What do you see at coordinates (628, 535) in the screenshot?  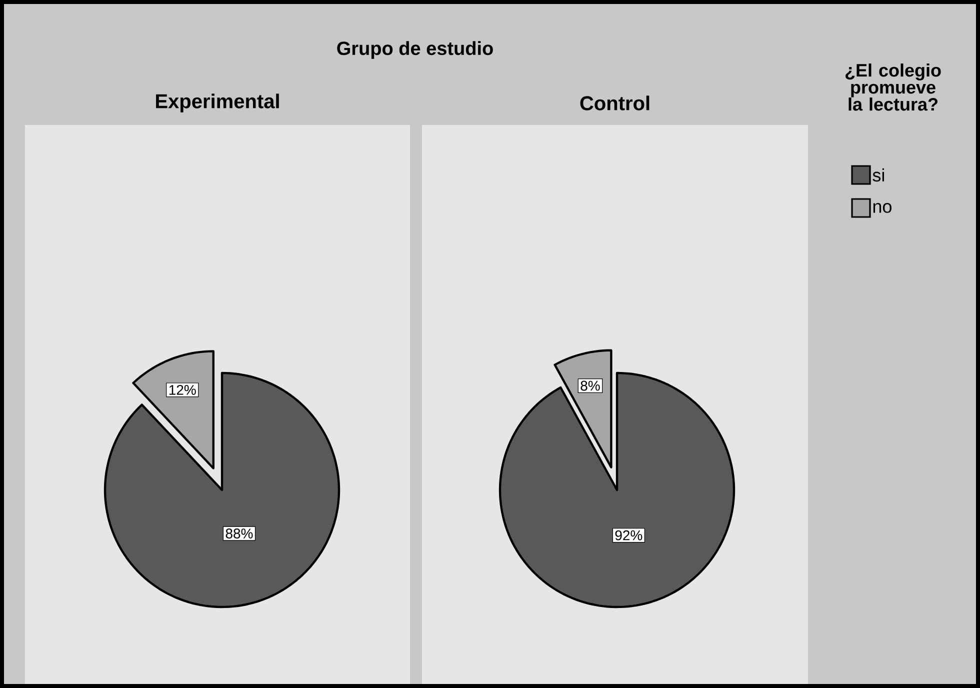 I see `data-label: 92%` at bounding box center [628, 535].